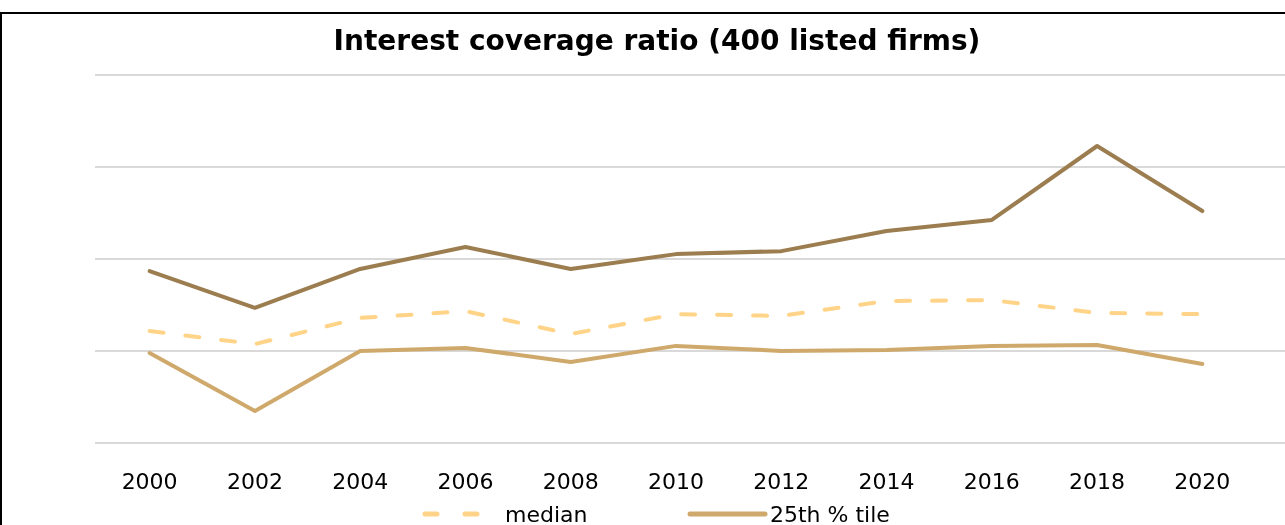  Describe the element at coordinates (254, 481) in the screenshot. I see `x-tick-label: 2002` at that location.